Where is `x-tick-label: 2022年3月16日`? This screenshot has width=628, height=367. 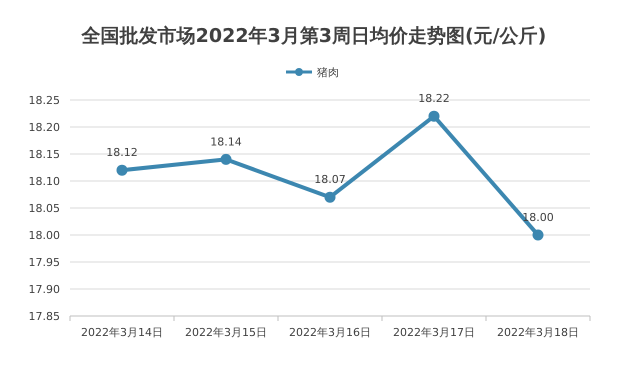
x-tick-label: 2022年3月16日 is located at coordinates (330, 332).